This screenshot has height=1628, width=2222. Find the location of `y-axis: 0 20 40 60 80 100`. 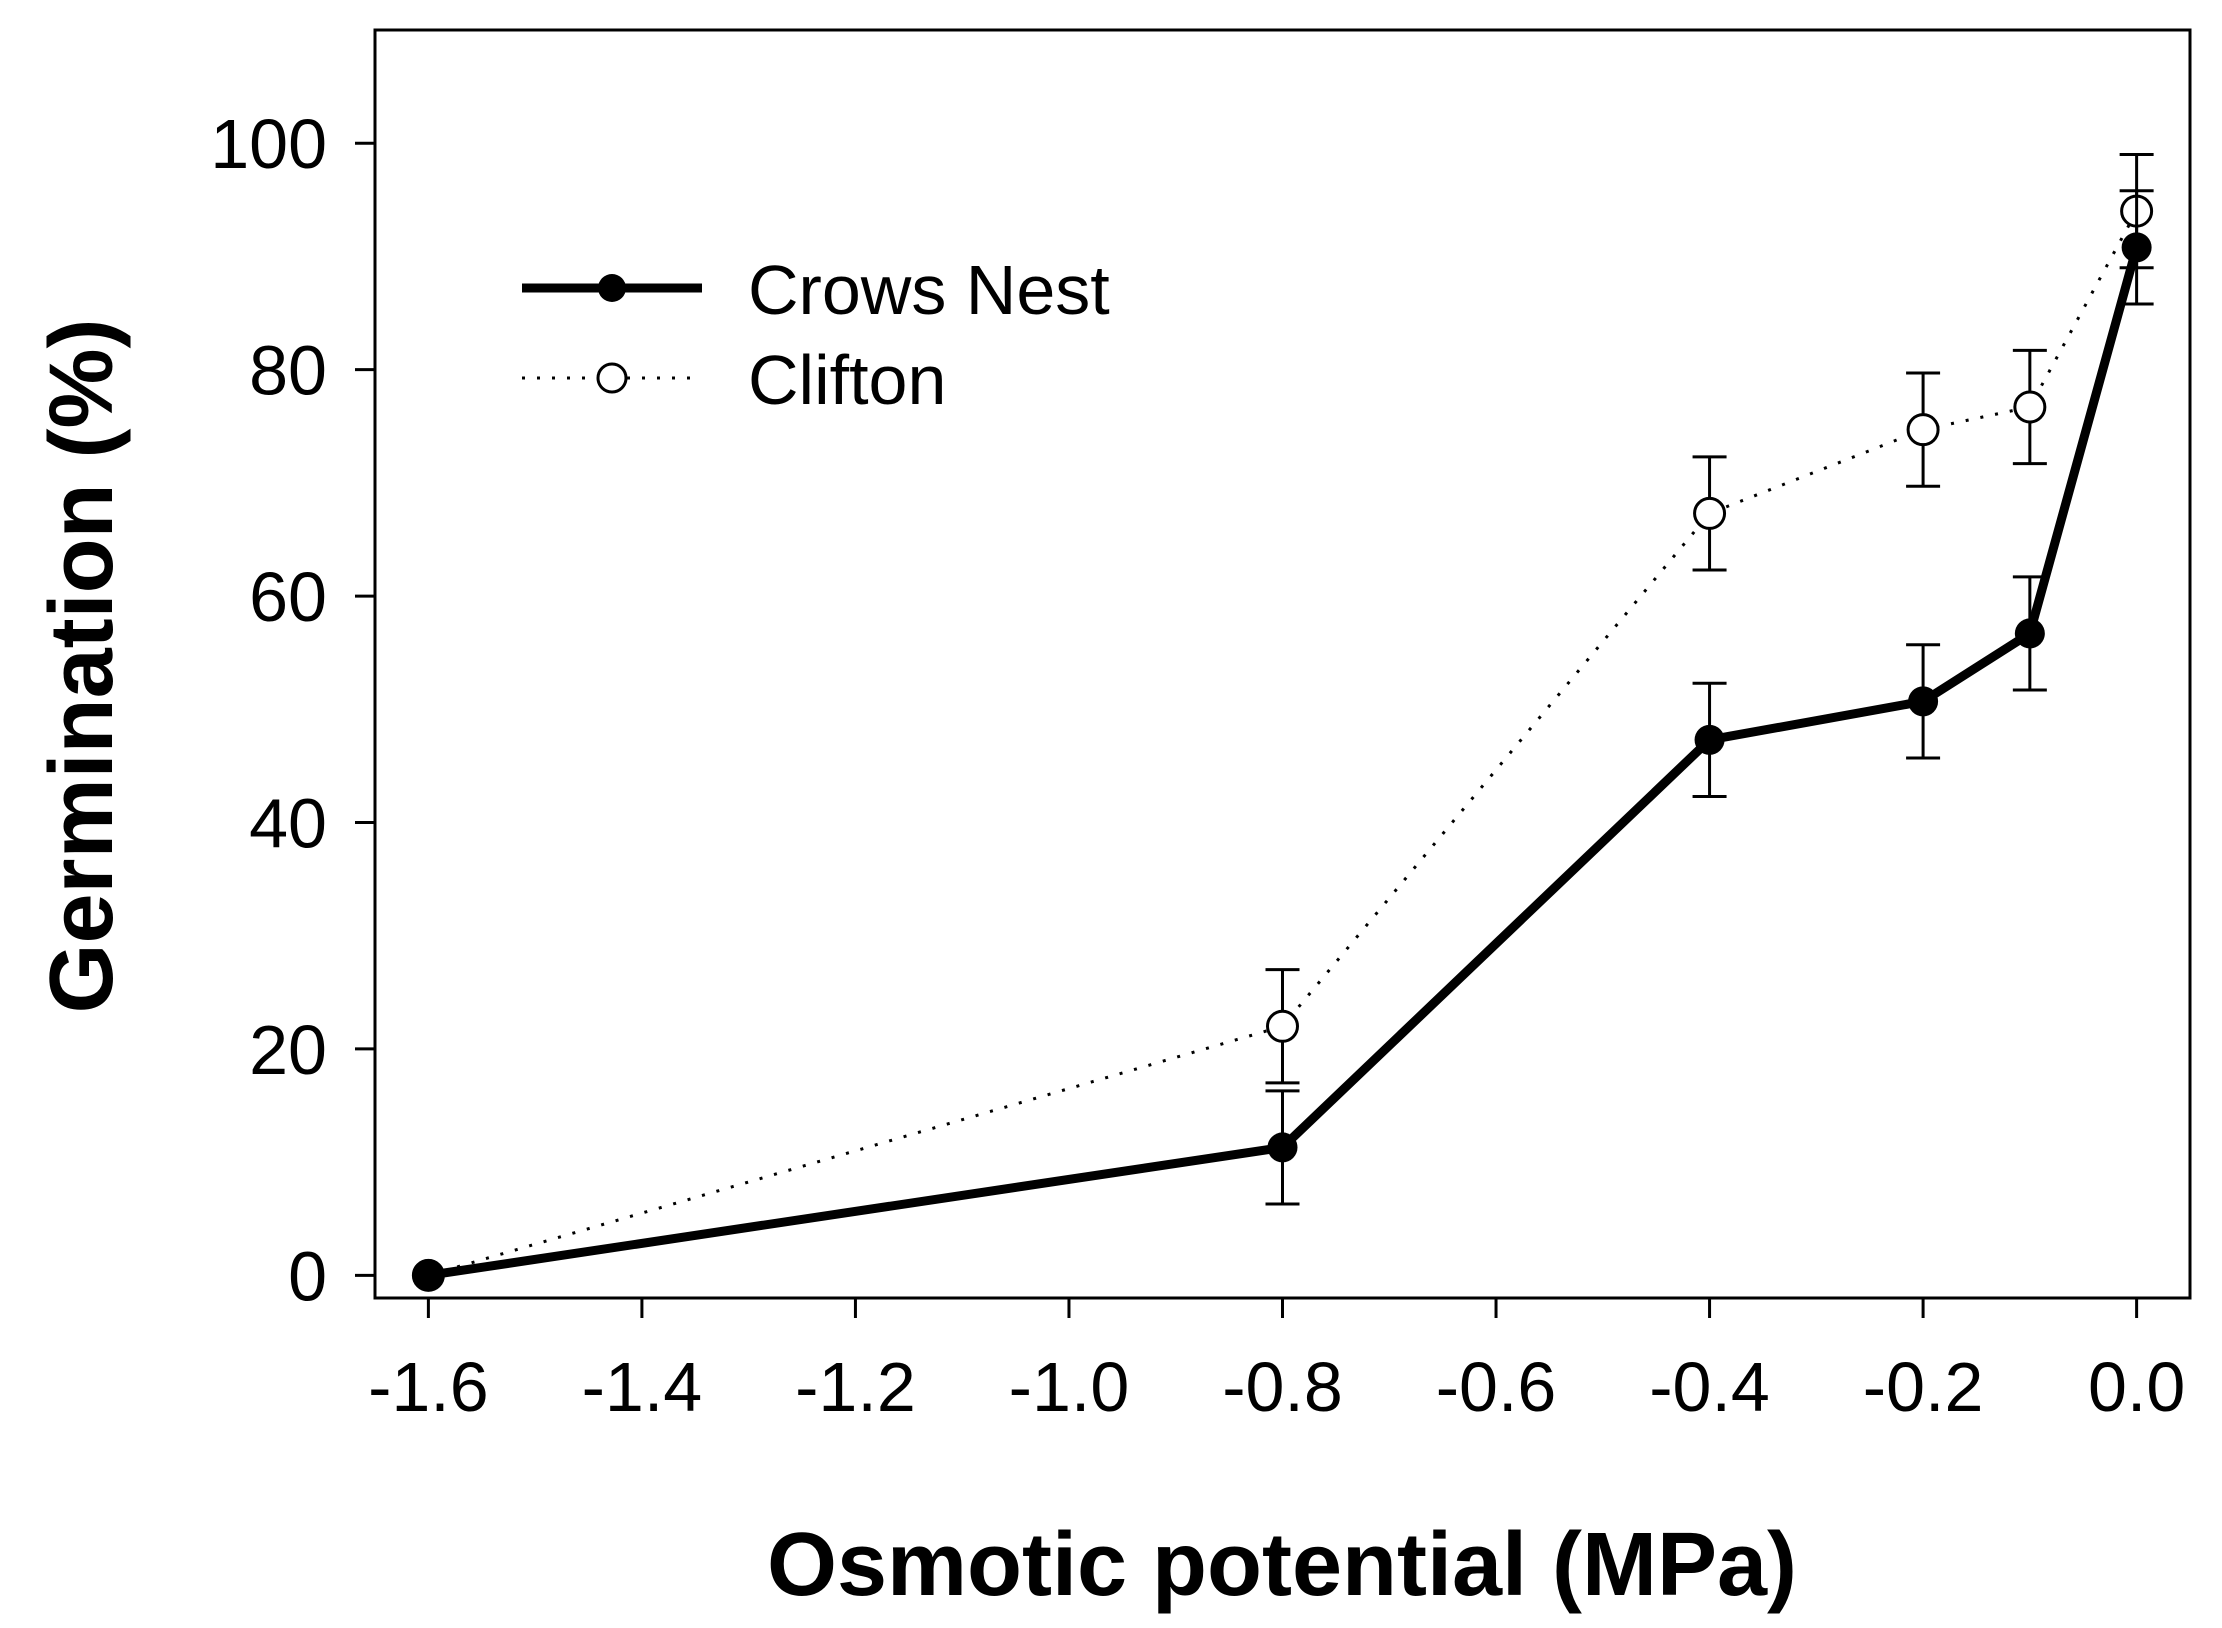

y-axis: 0 20 40 60 80 100 is located at coordinates (292, 710).